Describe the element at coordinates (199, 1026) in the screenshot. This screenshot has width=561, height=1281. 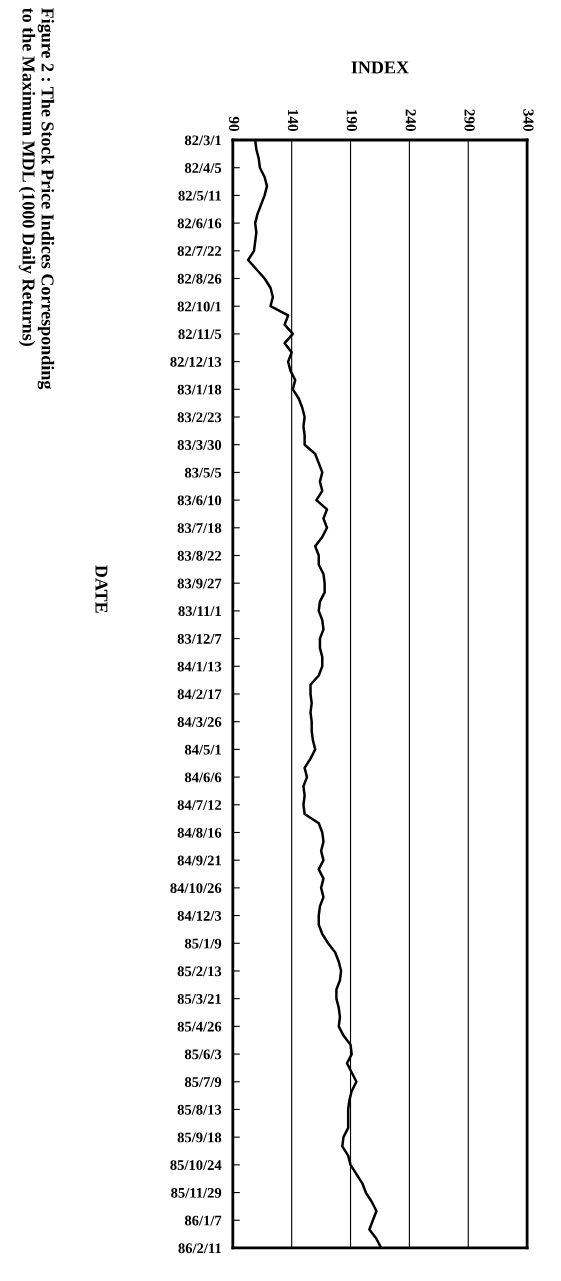
I see `y-tick-label: 85/4/26` at that location.